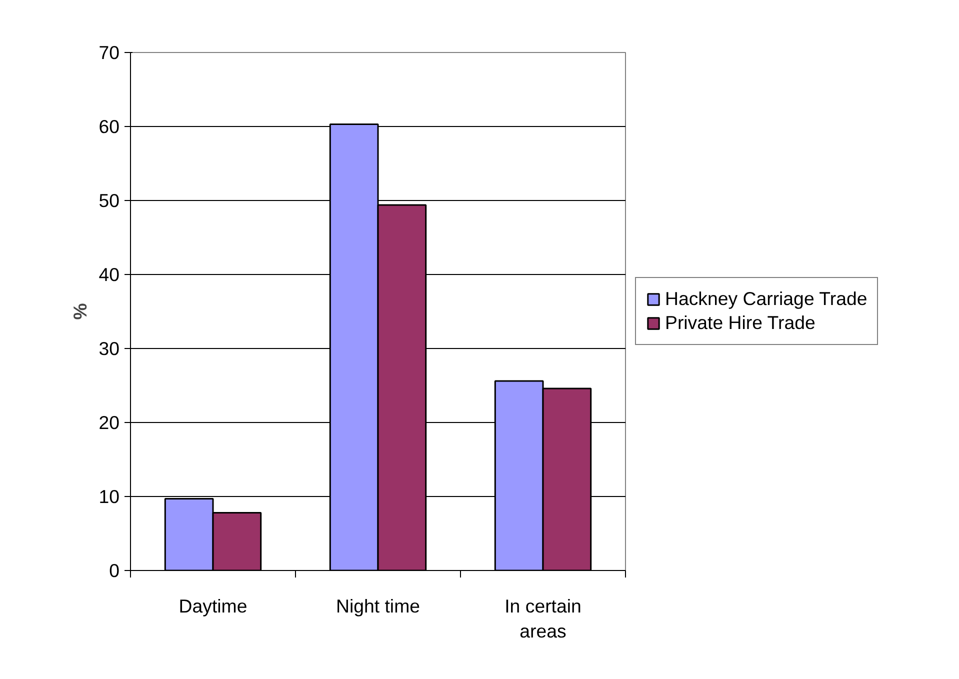 Image resolution: width=959 pixels, height=679 pixels. What do you see at coordinates (378, 606) in the screenshot?
I see `x-tick-label: Night time` at bounding box center [378, 606].